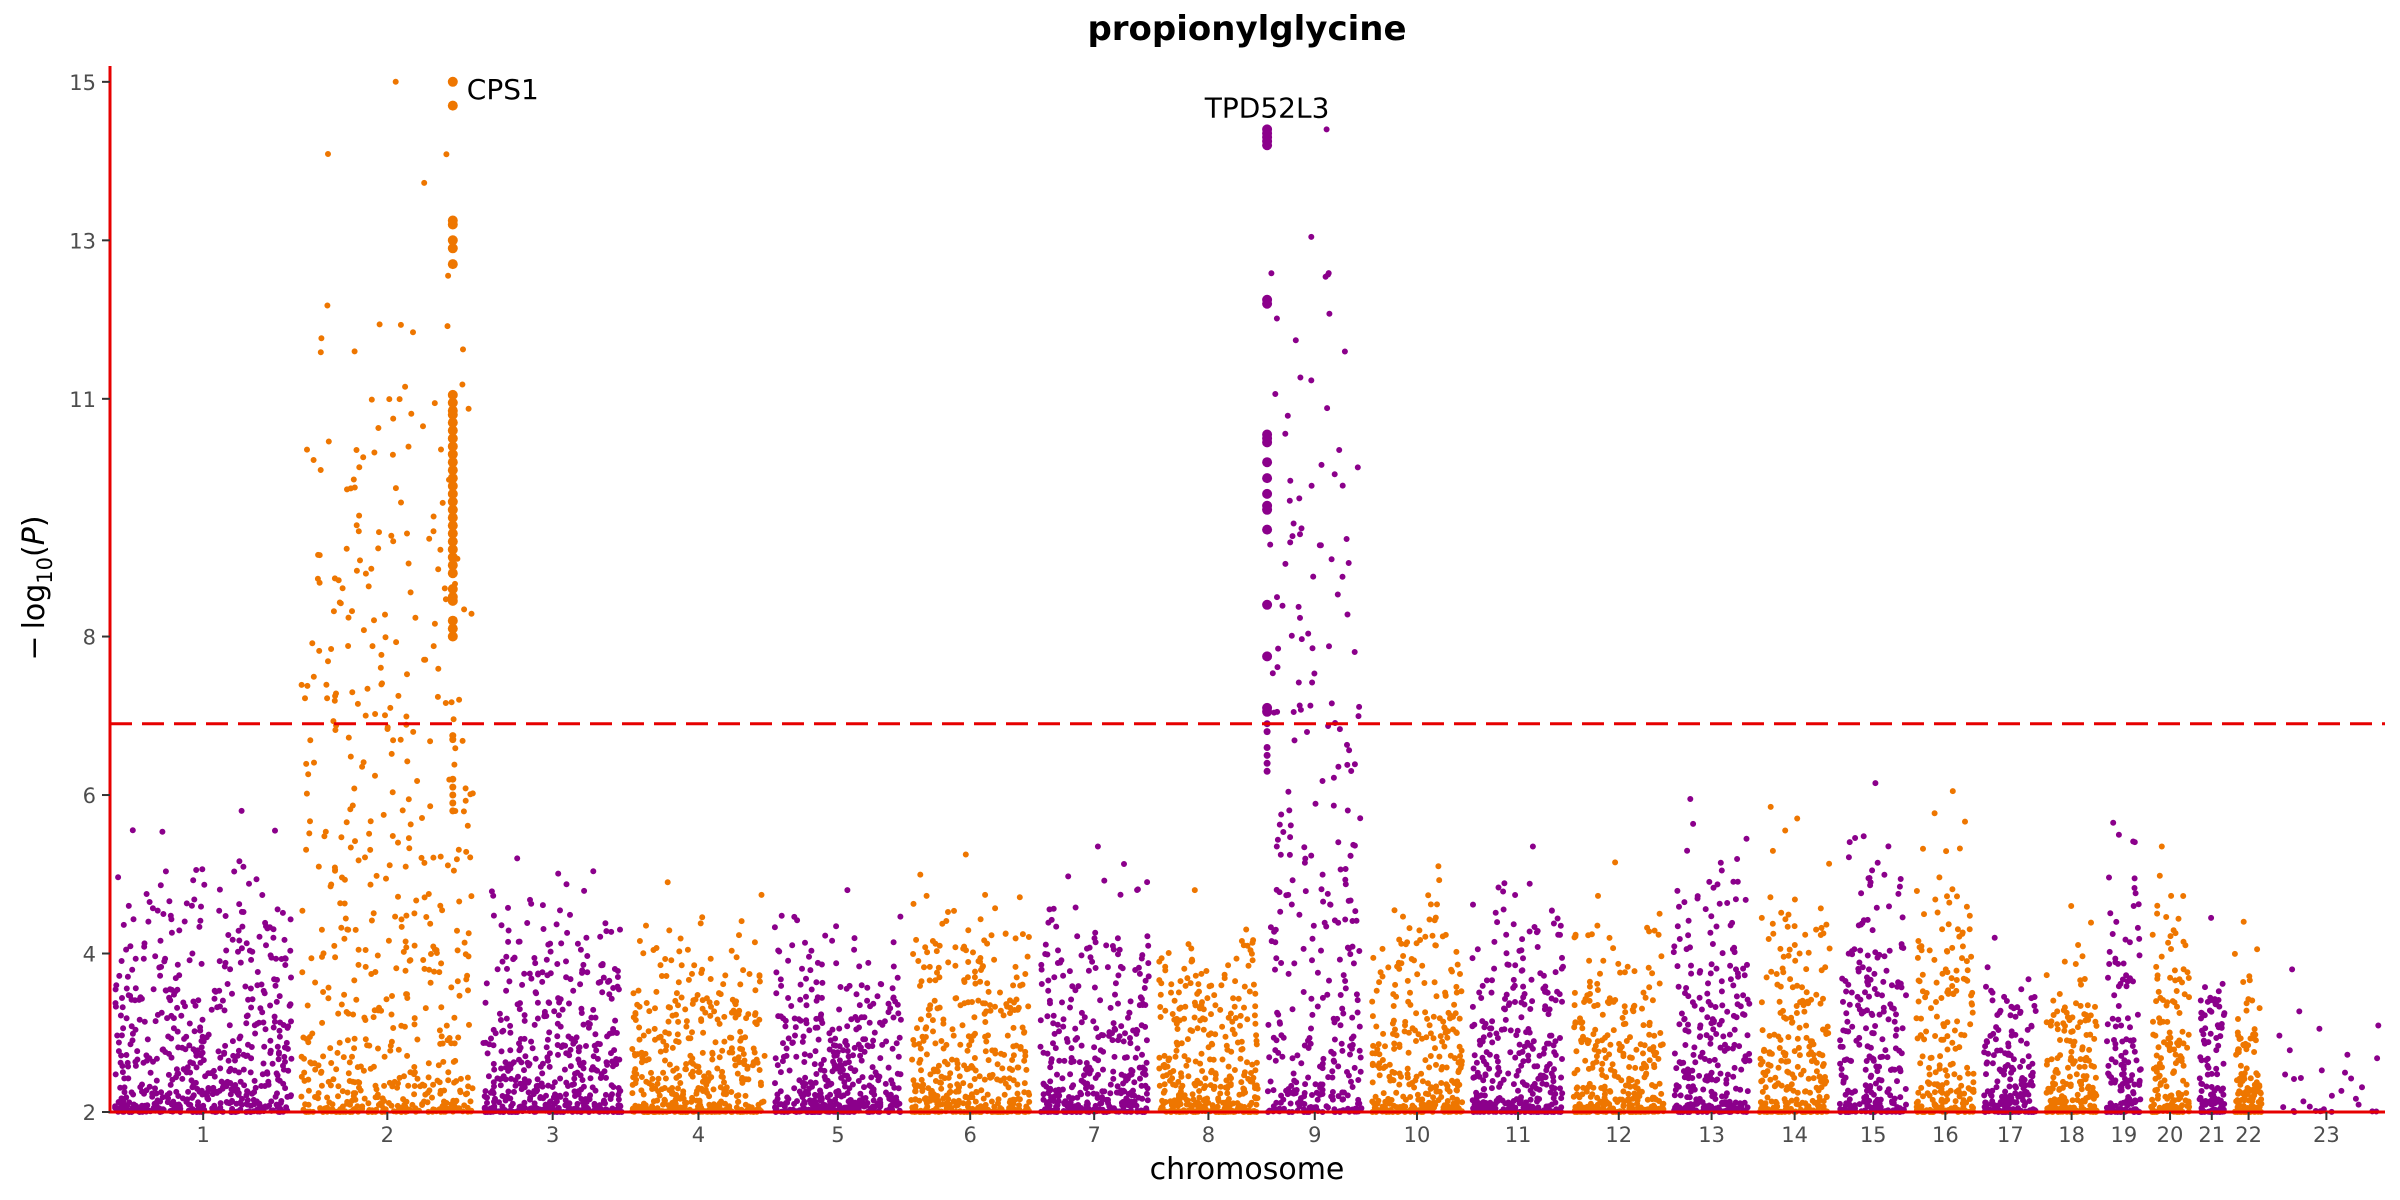  What do you see at coordinates (698, 997) in the screenshot?
I see `chromosome-4-points` at bounding box center [698, 997].